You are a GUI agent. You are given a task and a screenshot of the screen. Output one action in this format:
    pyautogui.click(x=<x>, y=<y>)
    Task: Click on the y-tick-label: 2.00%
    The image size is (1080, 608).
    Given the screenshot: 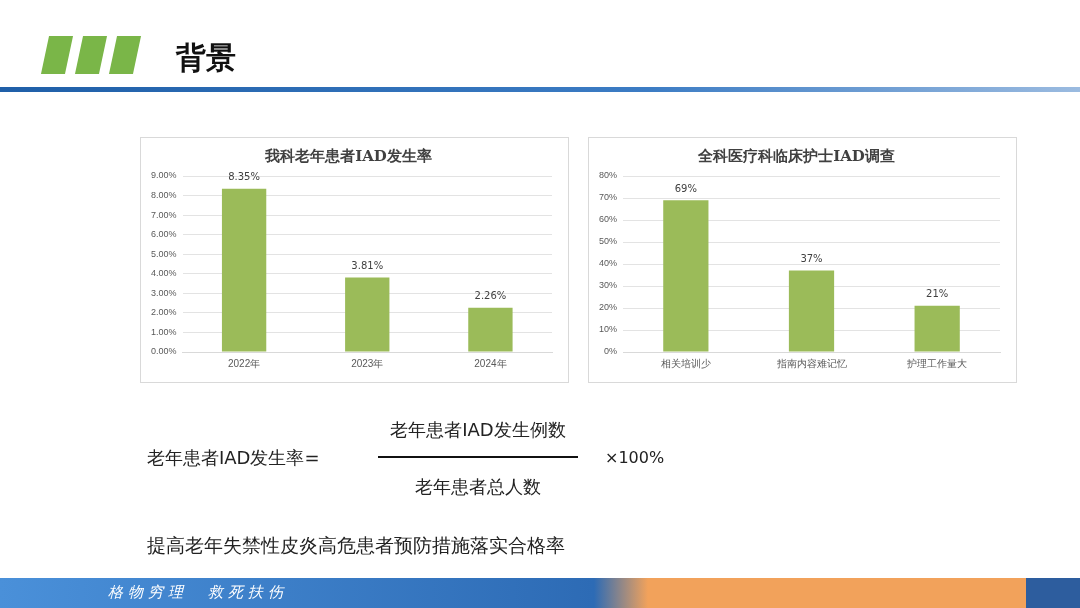 What is the action you would take?
    pyautogui.click(x=163, y=312)
    